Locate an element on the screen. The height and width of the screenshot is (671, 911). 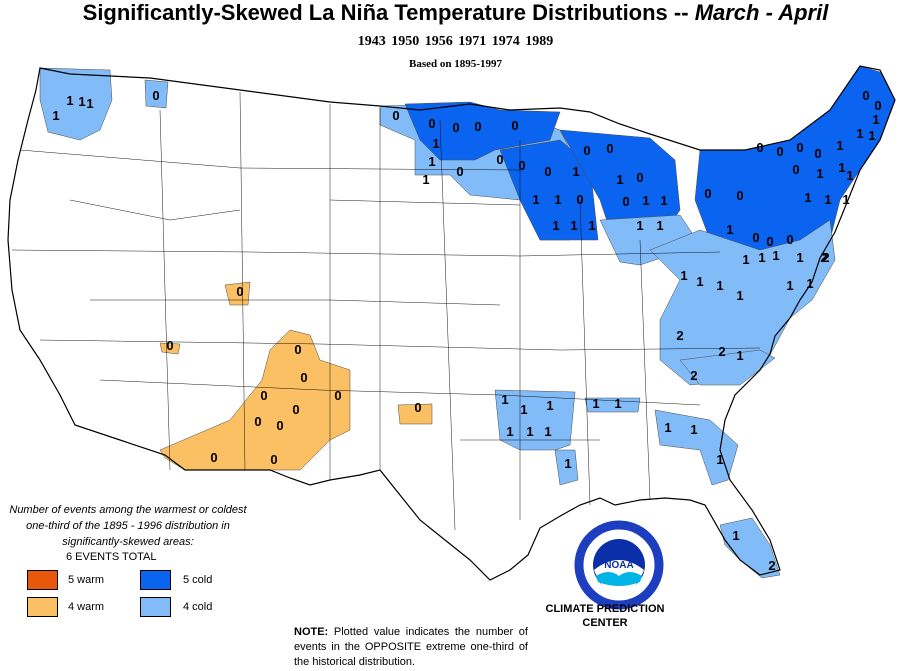
noaa-logo-text: NOAA is located at coordinates (618, 565).